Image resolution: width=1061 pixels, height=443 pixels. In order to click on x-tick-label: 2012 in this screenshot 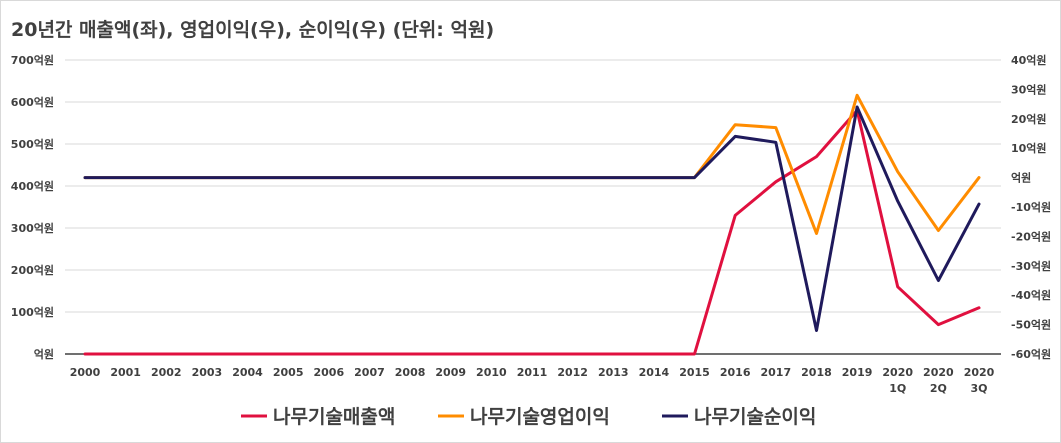, I will do `click(572, 372)`.